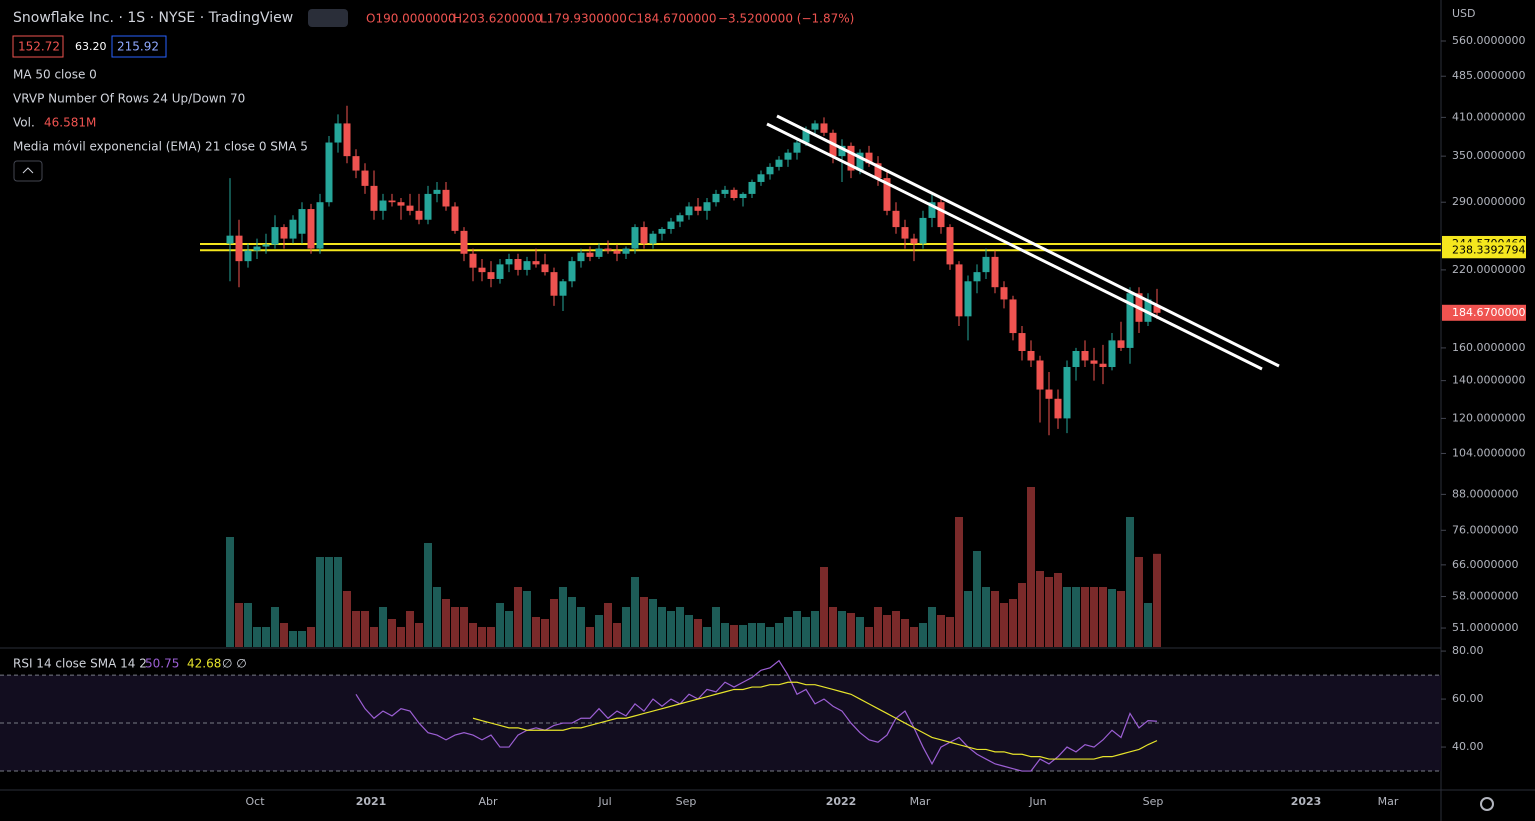 Image resolution: width=1535 pixels, height=821 pixels. I want to click on rsi-tick-label: 40.00, so click(1468, 746).